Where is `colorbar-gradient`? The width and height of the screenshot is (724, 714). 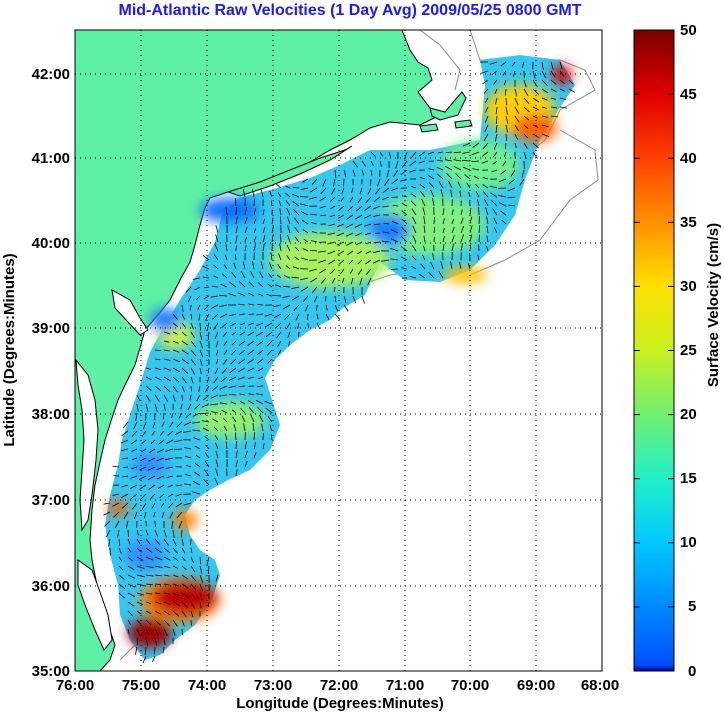 colorbar-gradient is located at coordinates (654, 350).